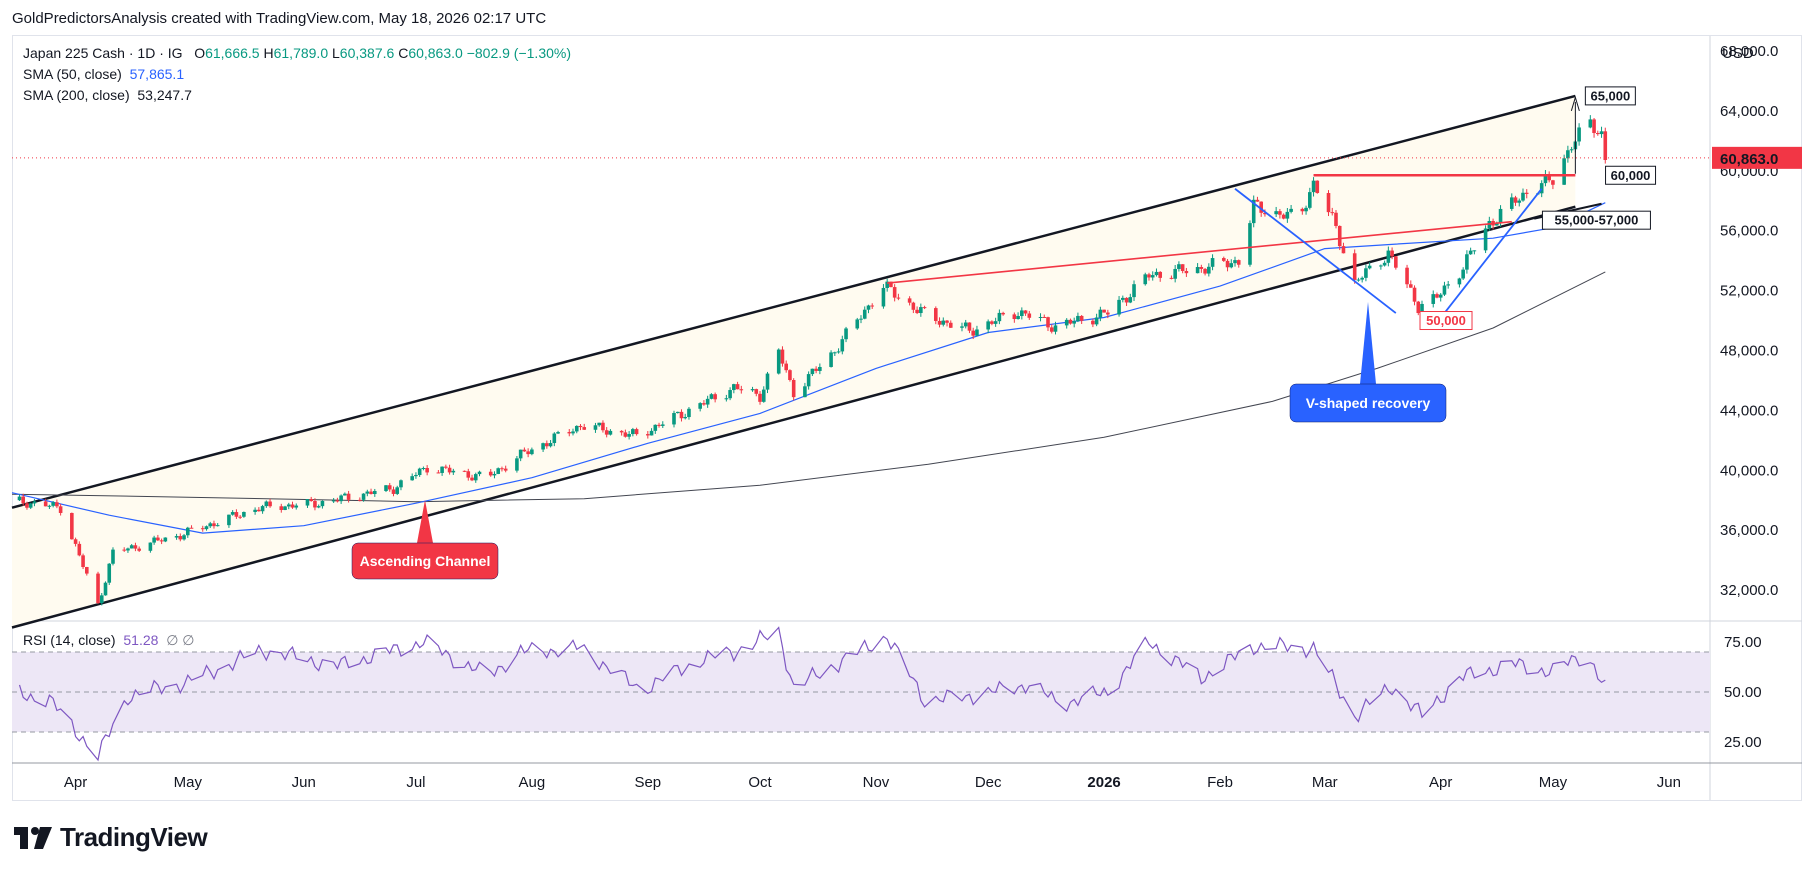 The width and height of the screenshot is (1814, 877). I want to click on tradingview-brand: TradingView, so click(111, 837).